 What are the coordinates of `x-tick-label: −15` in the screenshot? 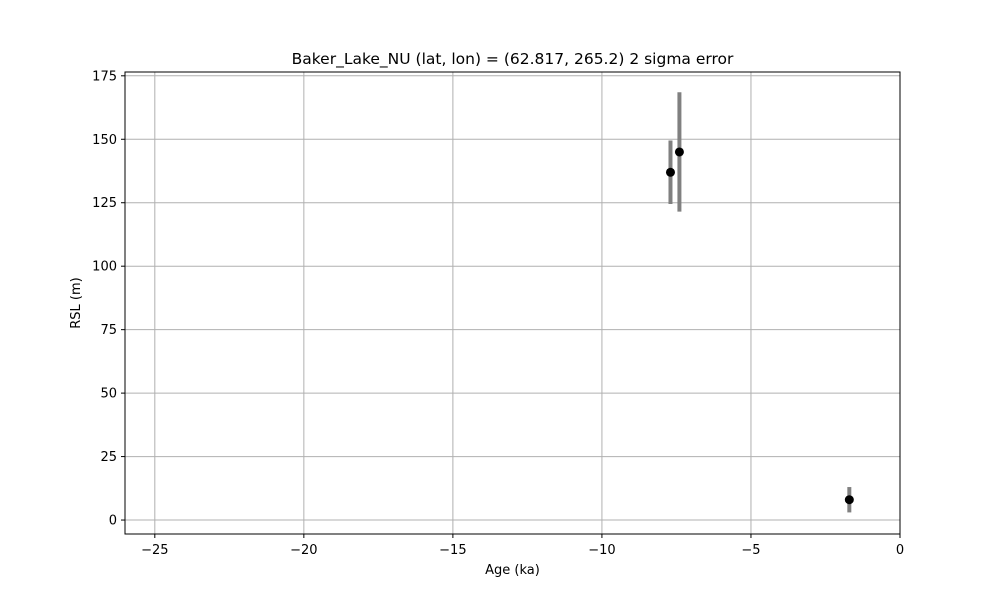 It's located at (452, 550).